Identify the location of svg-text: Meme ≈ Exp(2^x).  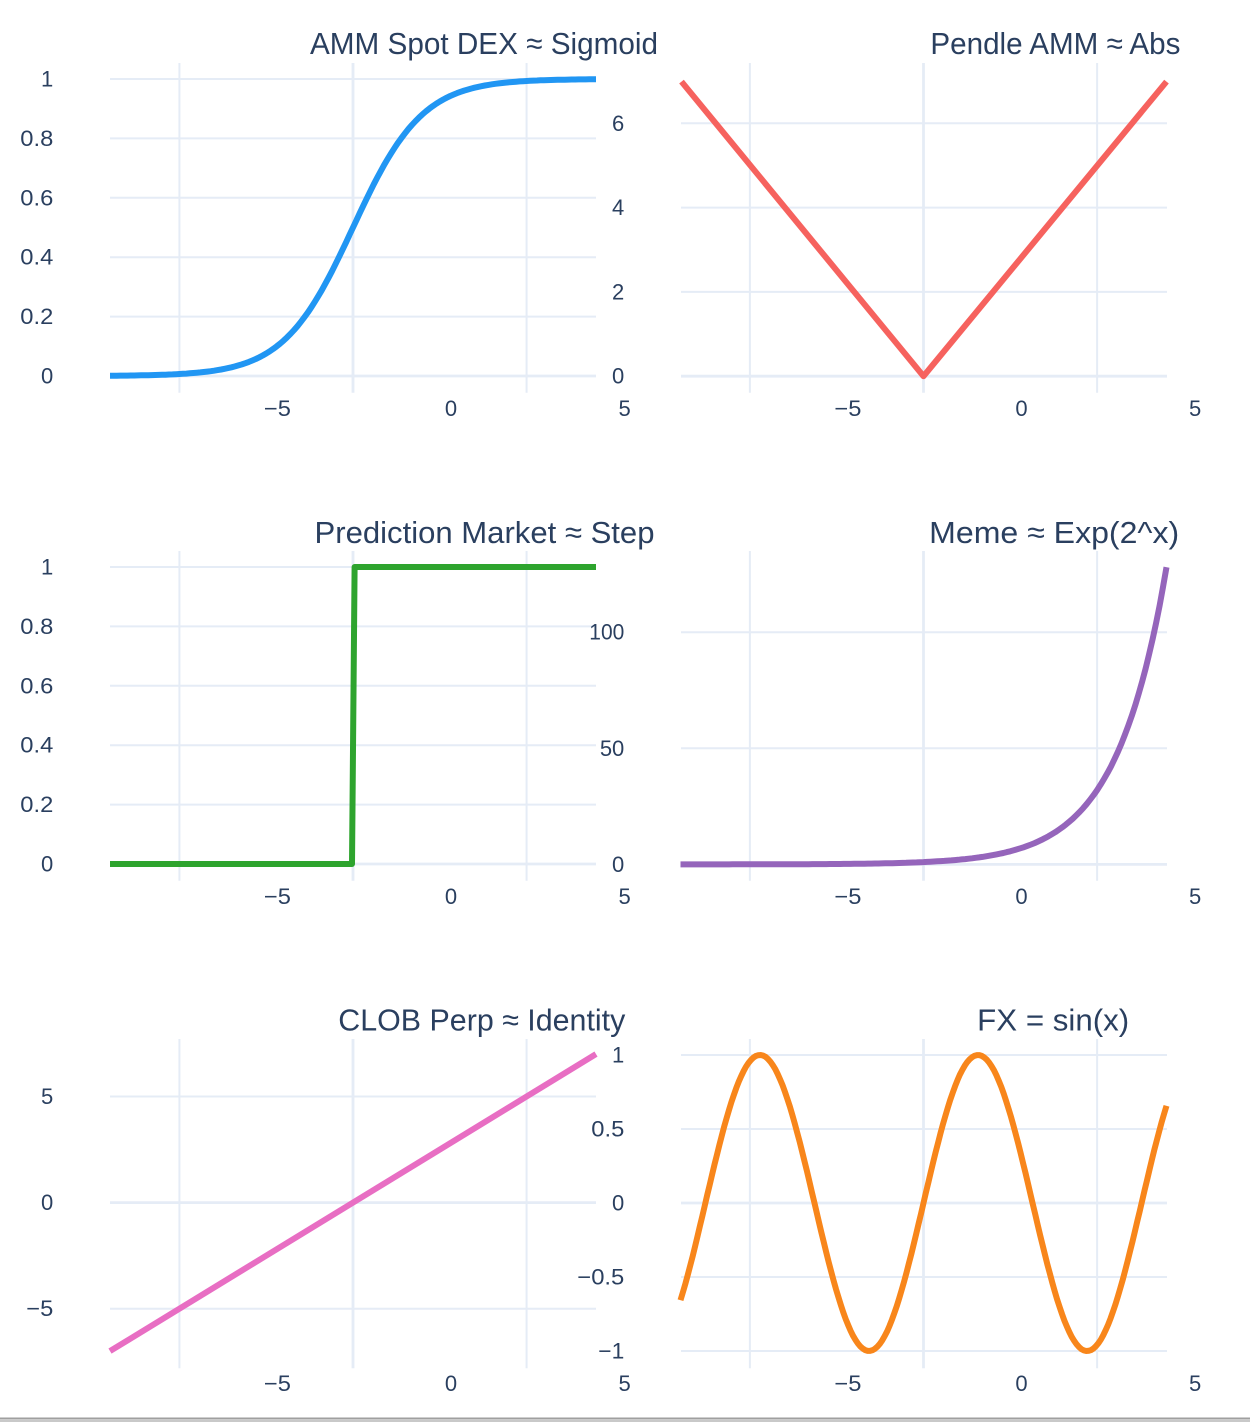
(1054, 532).